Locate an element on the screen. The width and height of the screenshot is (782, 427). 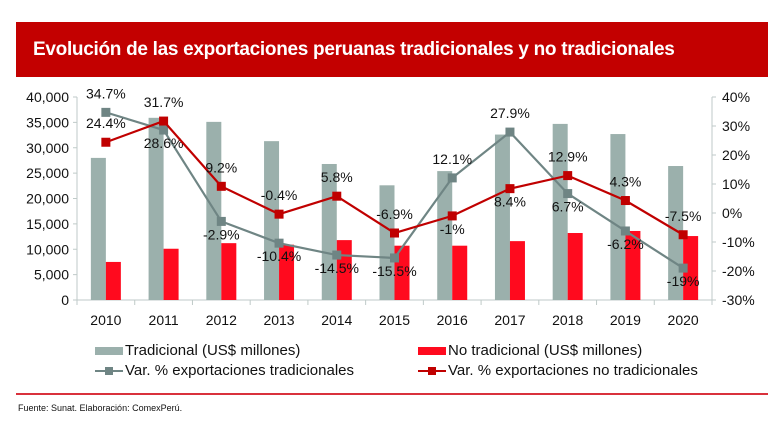
left-tick-label: 5,000 is located at coordinates (51, 275).